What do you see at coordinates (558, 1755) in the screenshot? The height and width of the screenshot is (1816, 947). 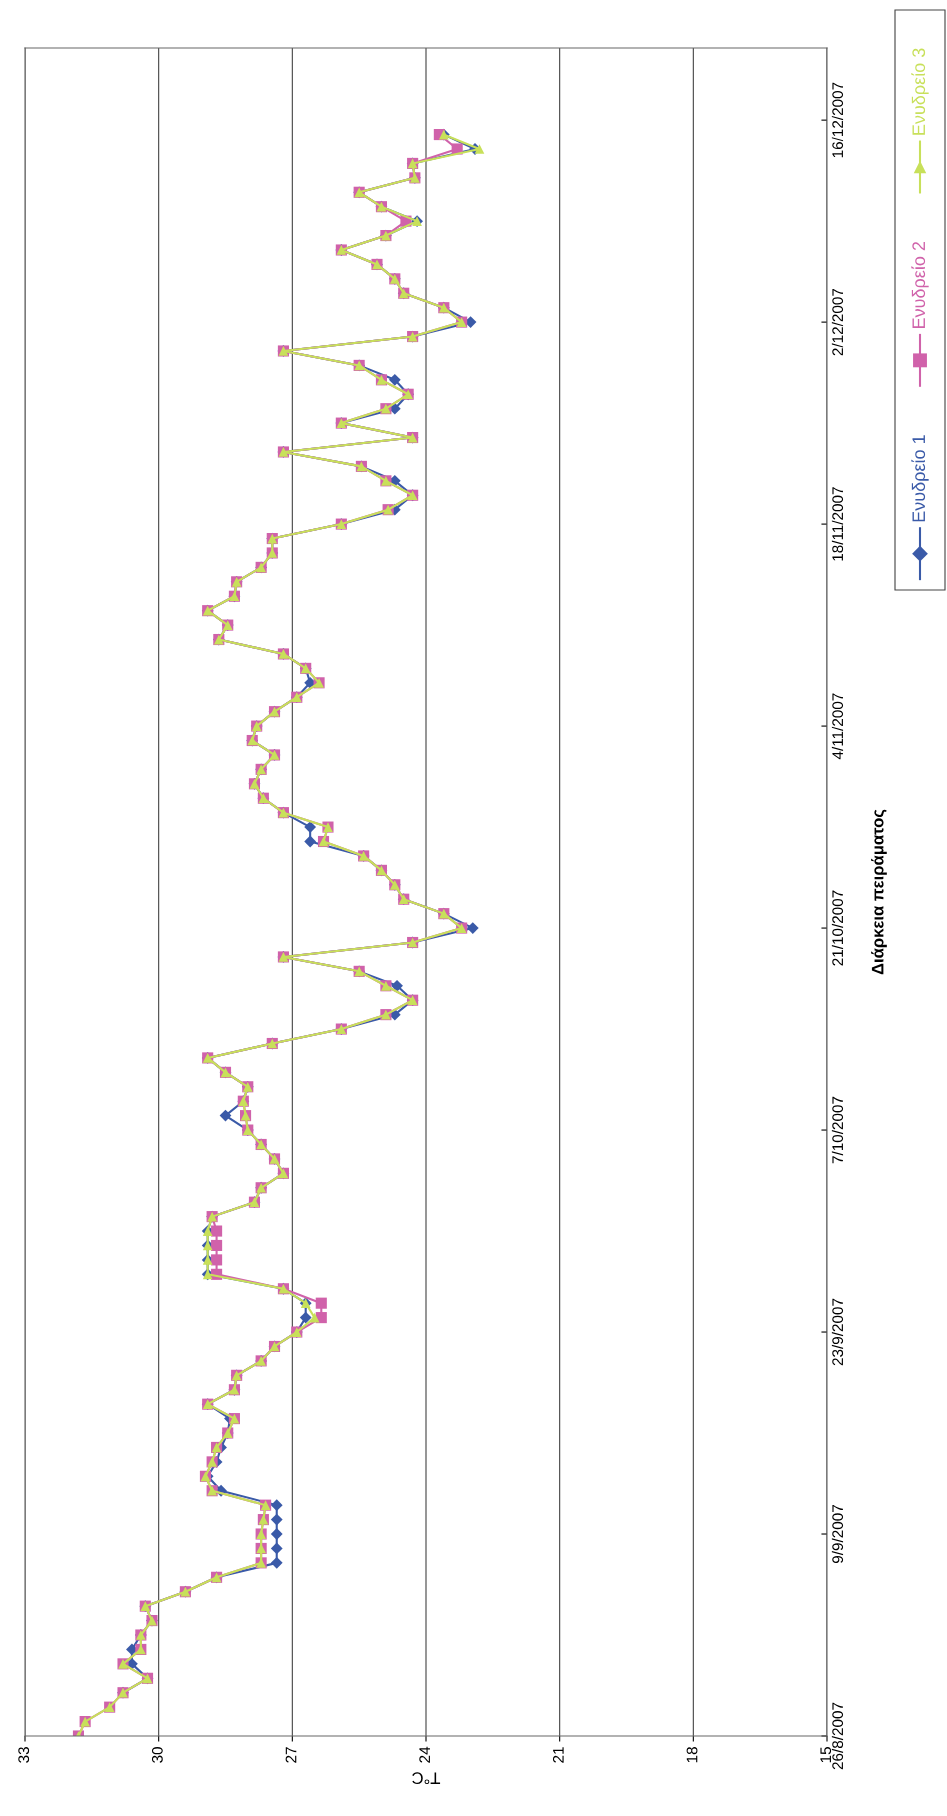 I see `x-tick-label: 21` at bounding box center [558, 1755].